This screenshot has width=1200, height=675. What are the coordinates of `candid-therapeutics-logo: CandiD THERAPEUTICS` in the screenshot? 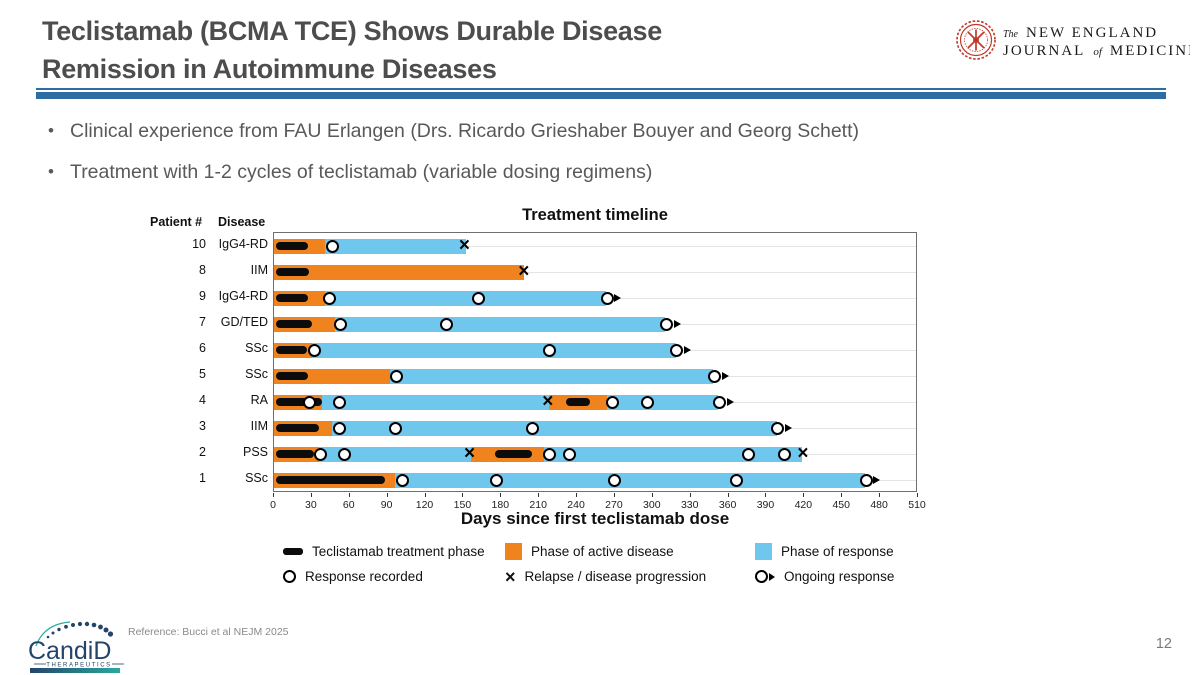 It's located at (78, 644).